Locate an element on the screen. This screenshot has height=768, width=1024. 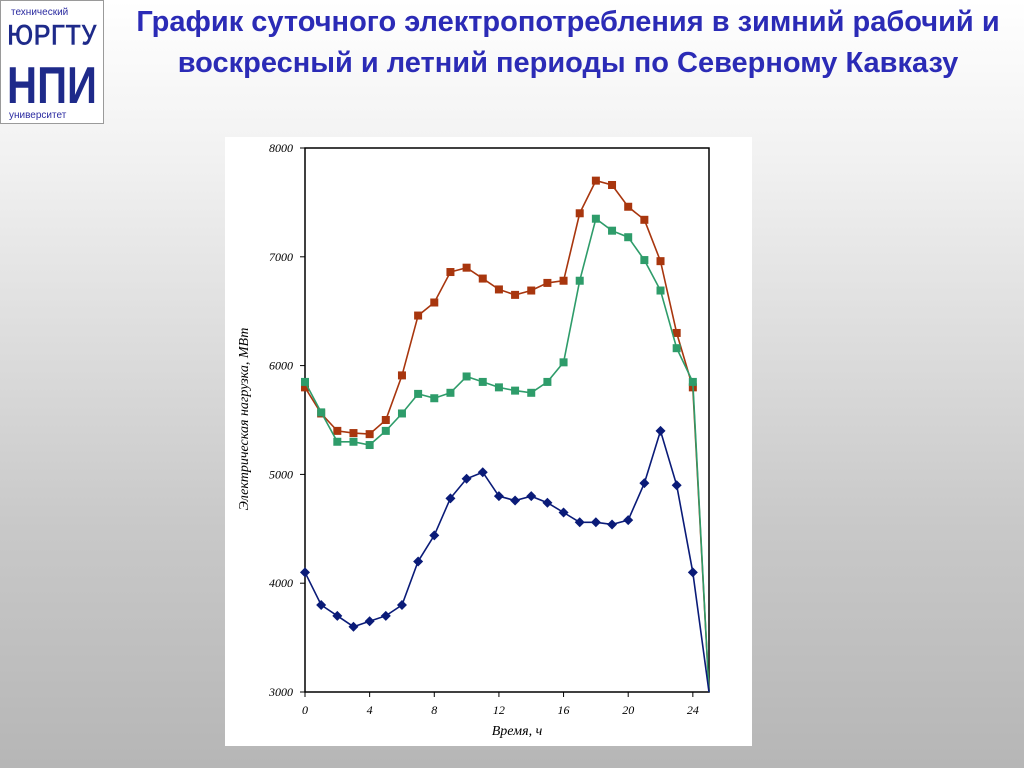
university-logo: технический ЮРГТУ НПИ университет is located at coordinates (52, 62).